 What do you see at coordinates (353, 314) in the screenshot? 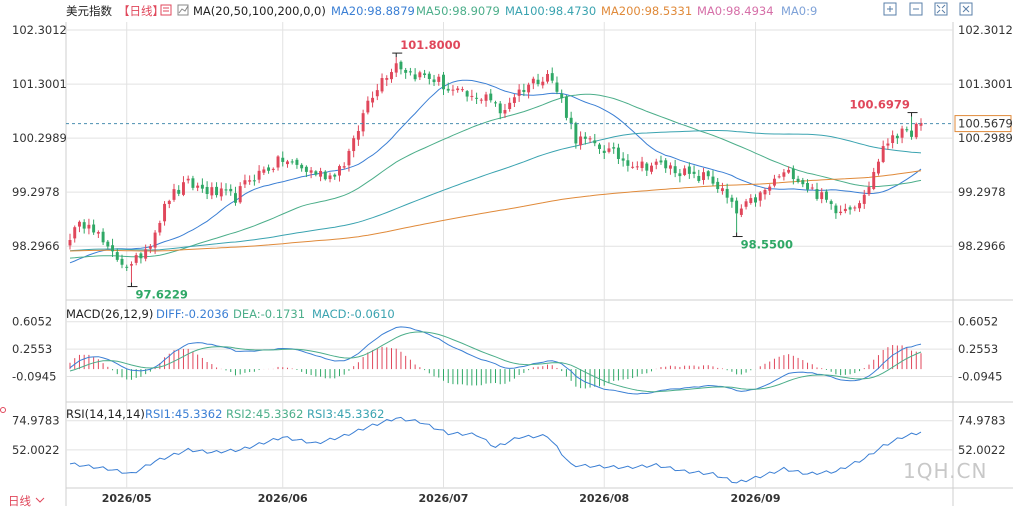
I see `macd-value: MACD:-0.0610` at bounding box center [353, 314].